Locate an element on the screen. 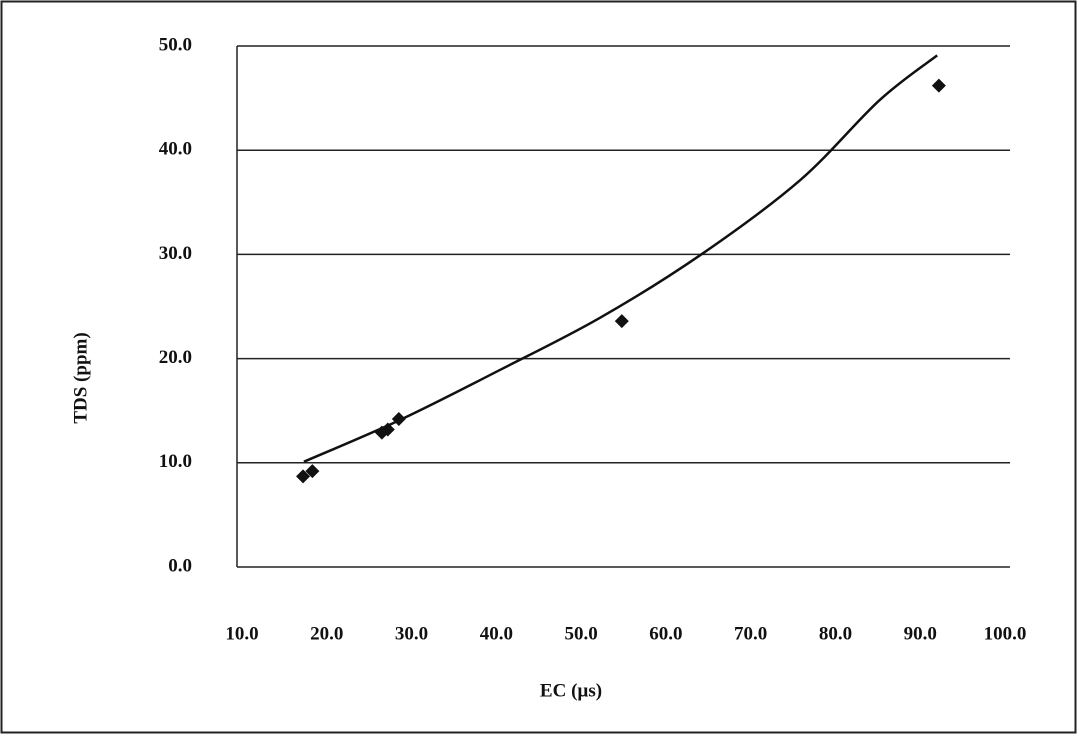 The width and height of the screenshot is (1077, 734). x-tick-label: 60.0 is located at coordinates (665, 633).